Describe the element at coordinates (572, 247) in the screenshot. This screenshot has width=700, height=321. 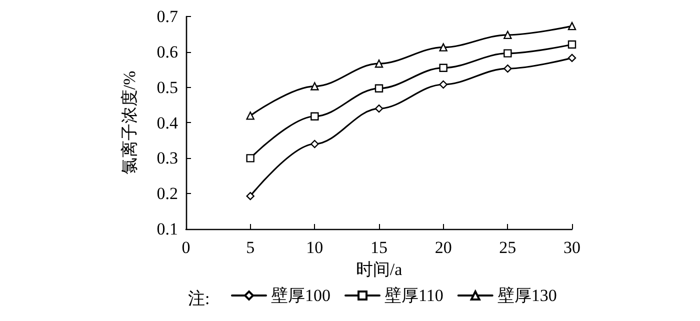
I see `x-tick-label: 30` at that location.